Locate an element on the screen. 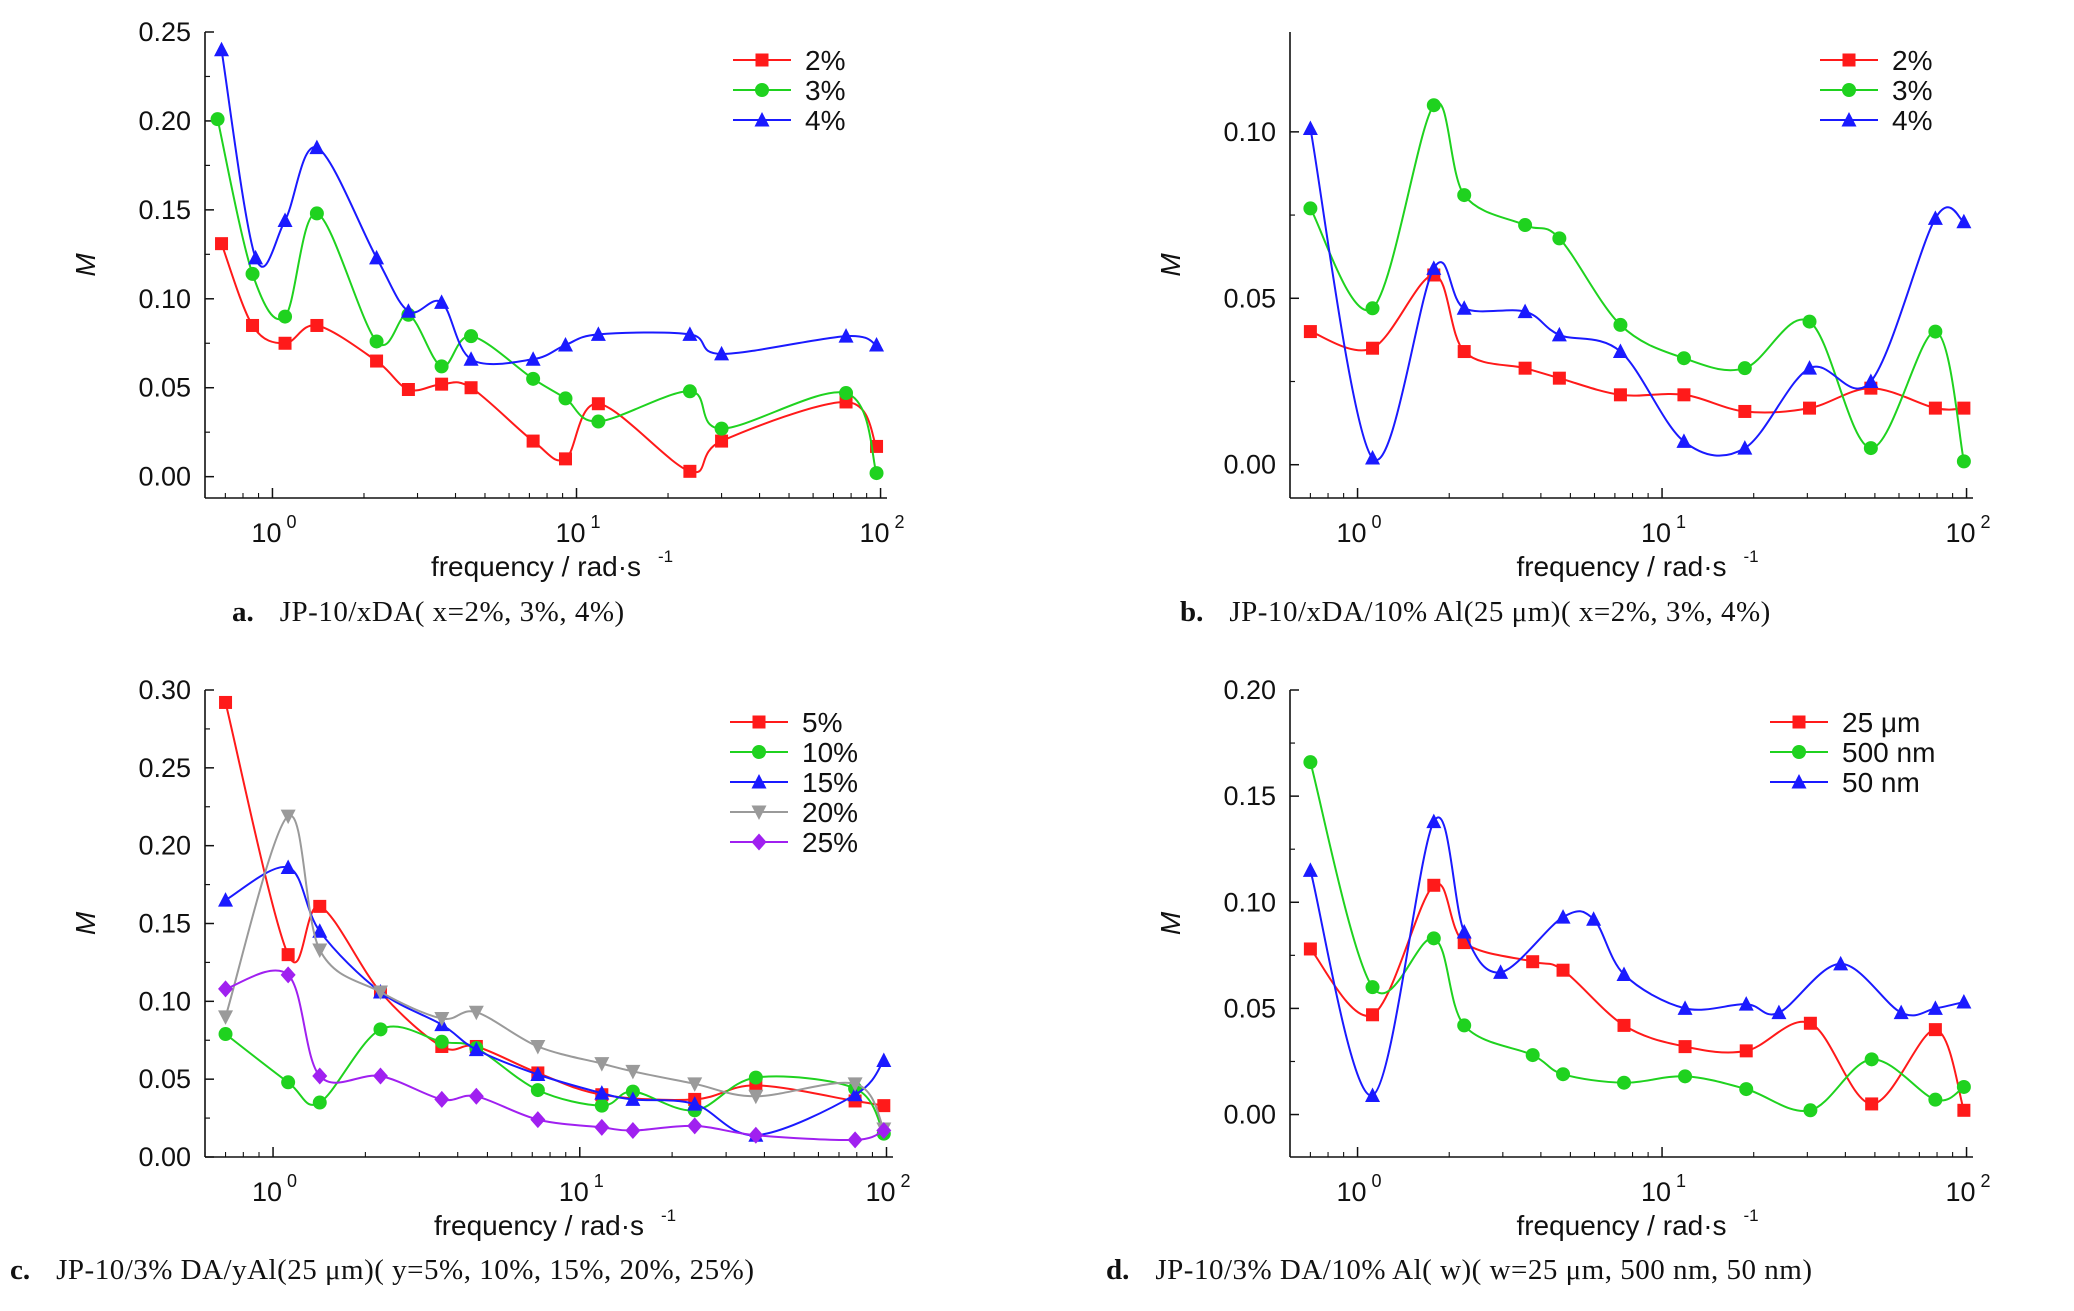  legend-label: 2% is located at coordinates (825, 60).